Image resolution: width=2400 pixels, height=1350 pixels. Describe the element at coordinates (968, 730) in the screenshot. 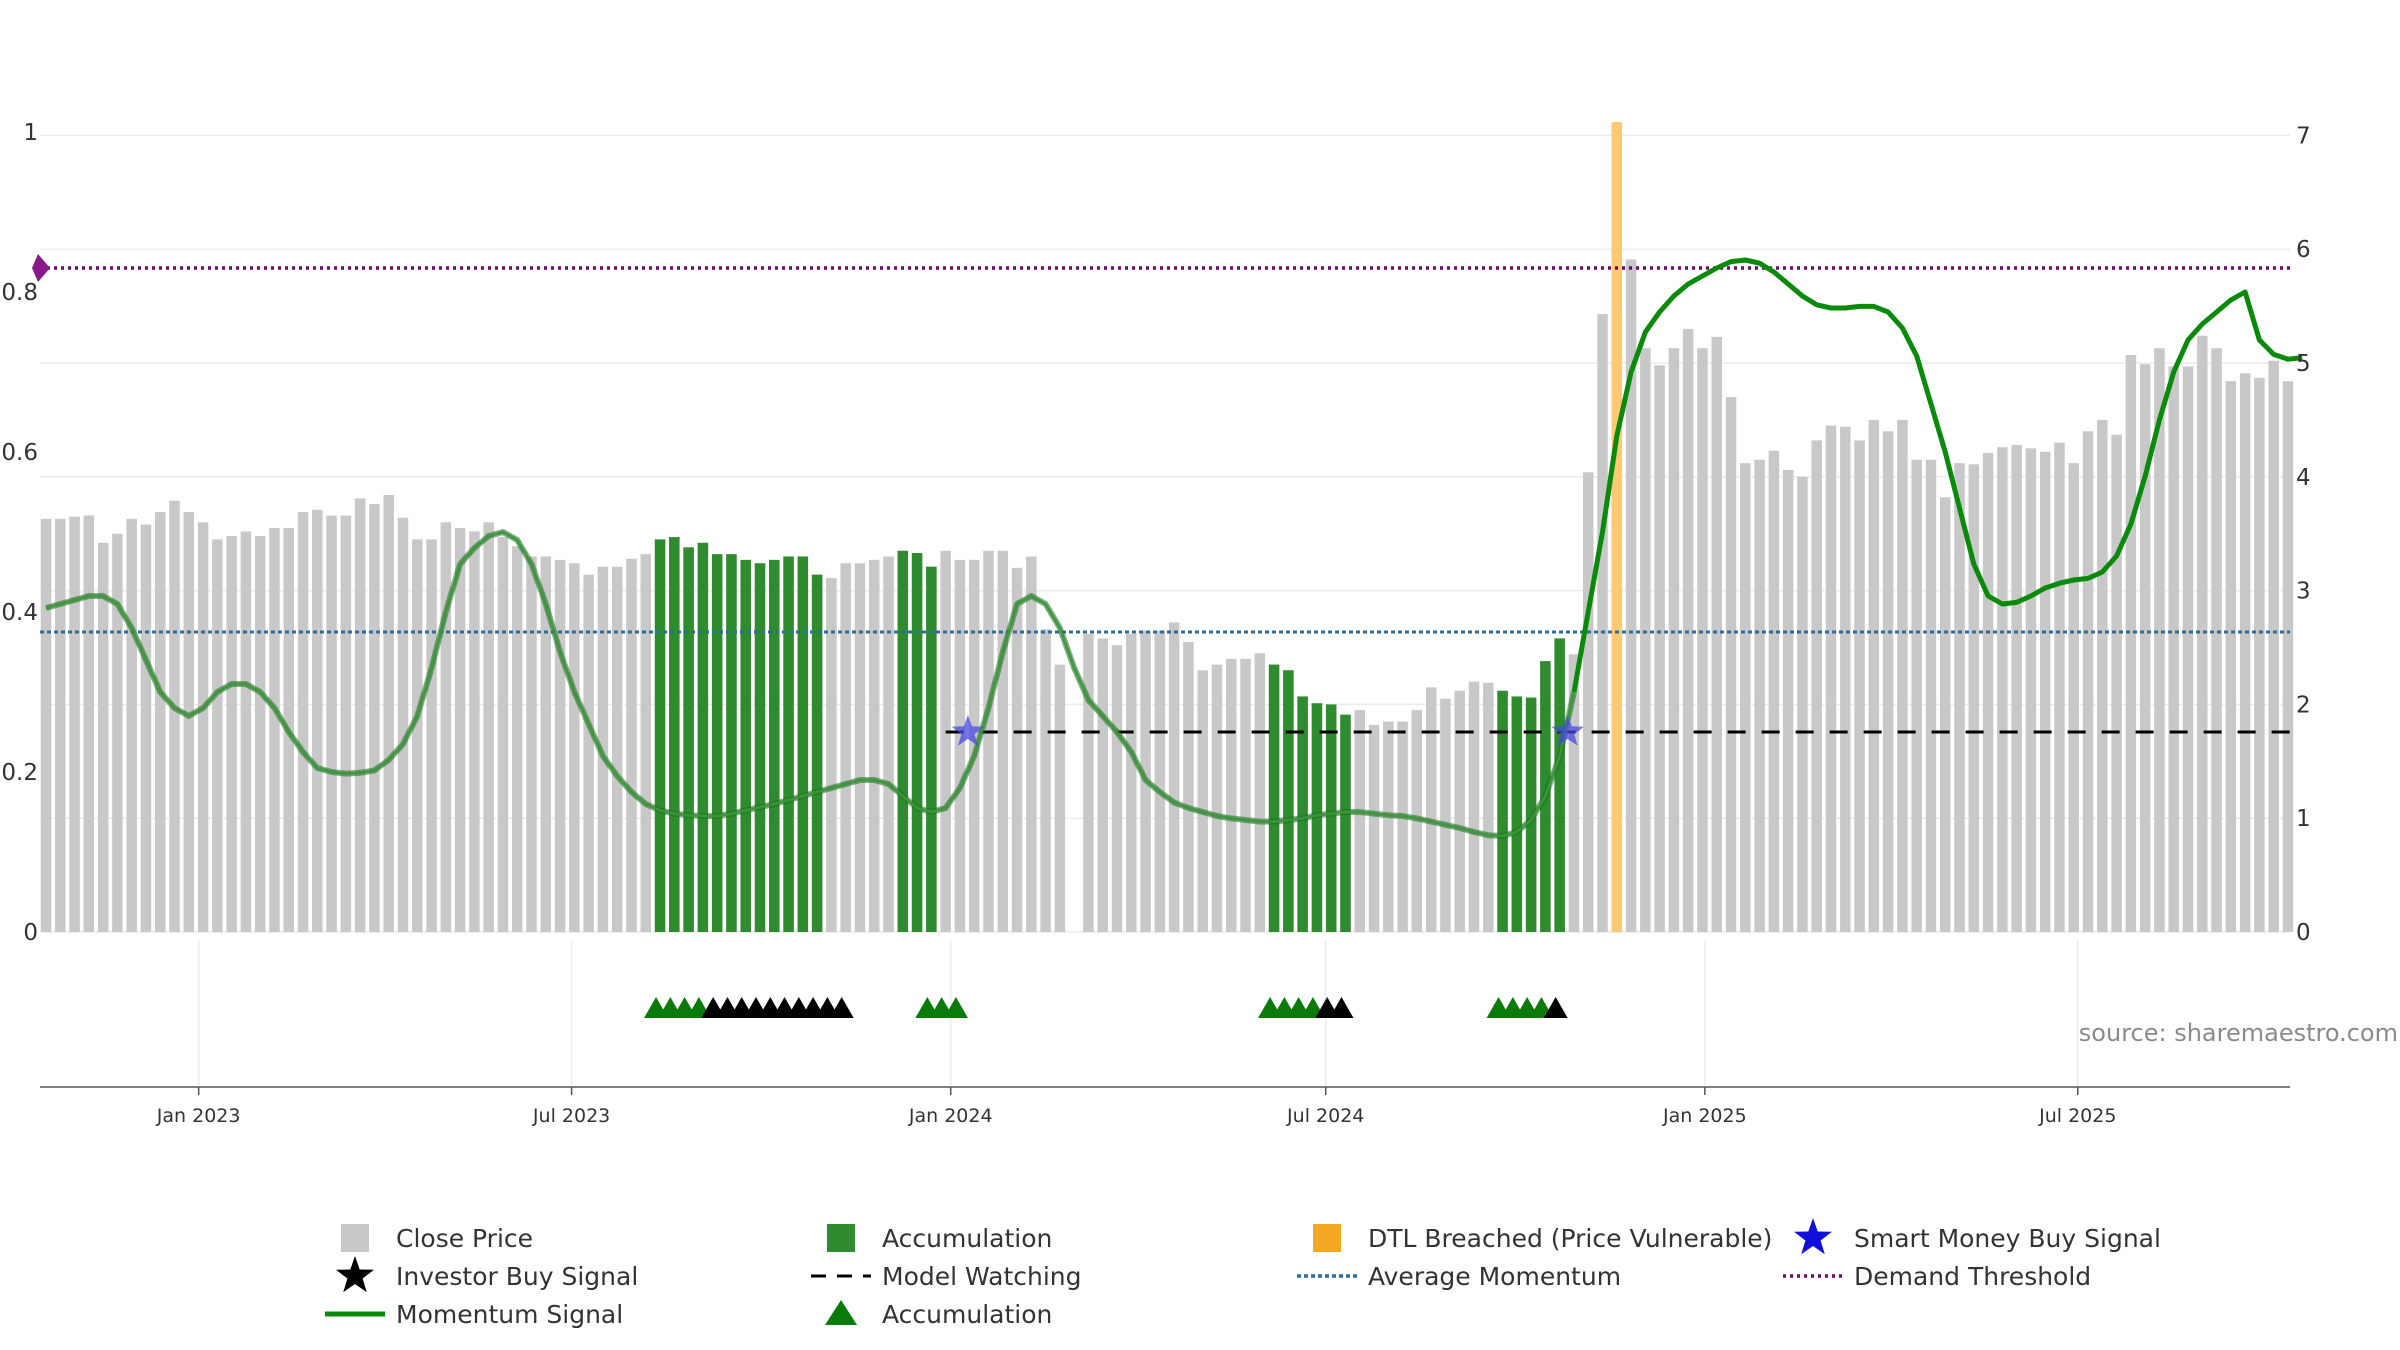

I see `smart-money-buy-star` at that location.